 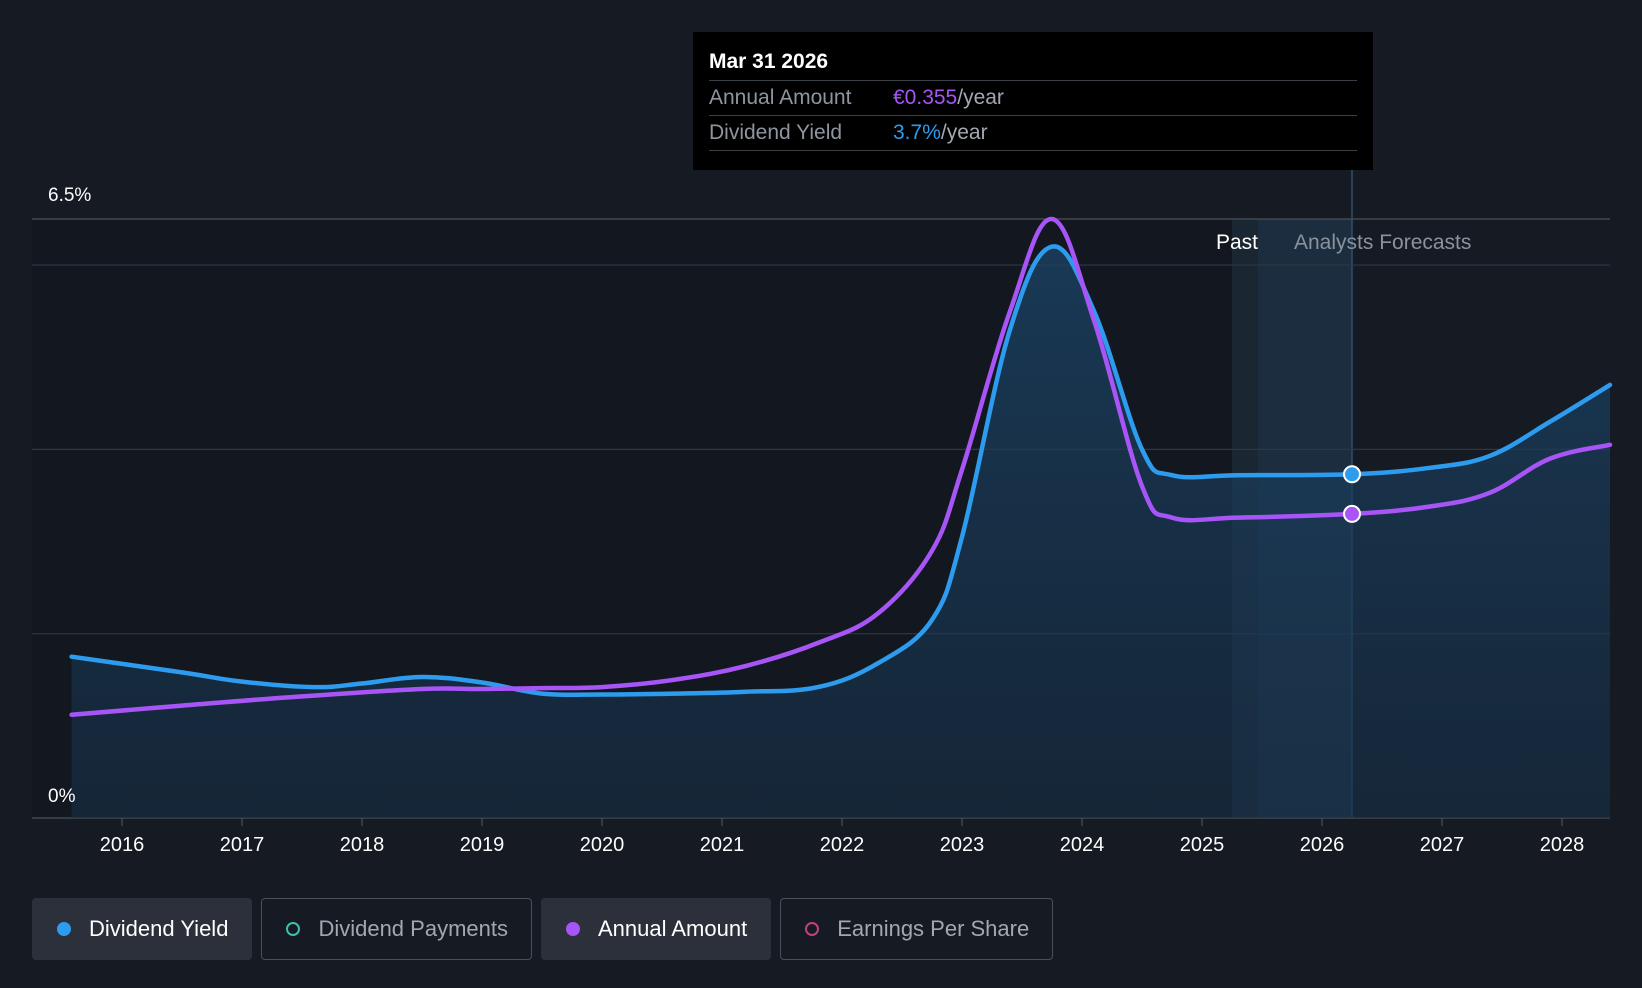 What do you see at coordinates (122, 845) in the screenshot?
I see `x-tick-label-2016: 2016` at bounding box center [122, 845].